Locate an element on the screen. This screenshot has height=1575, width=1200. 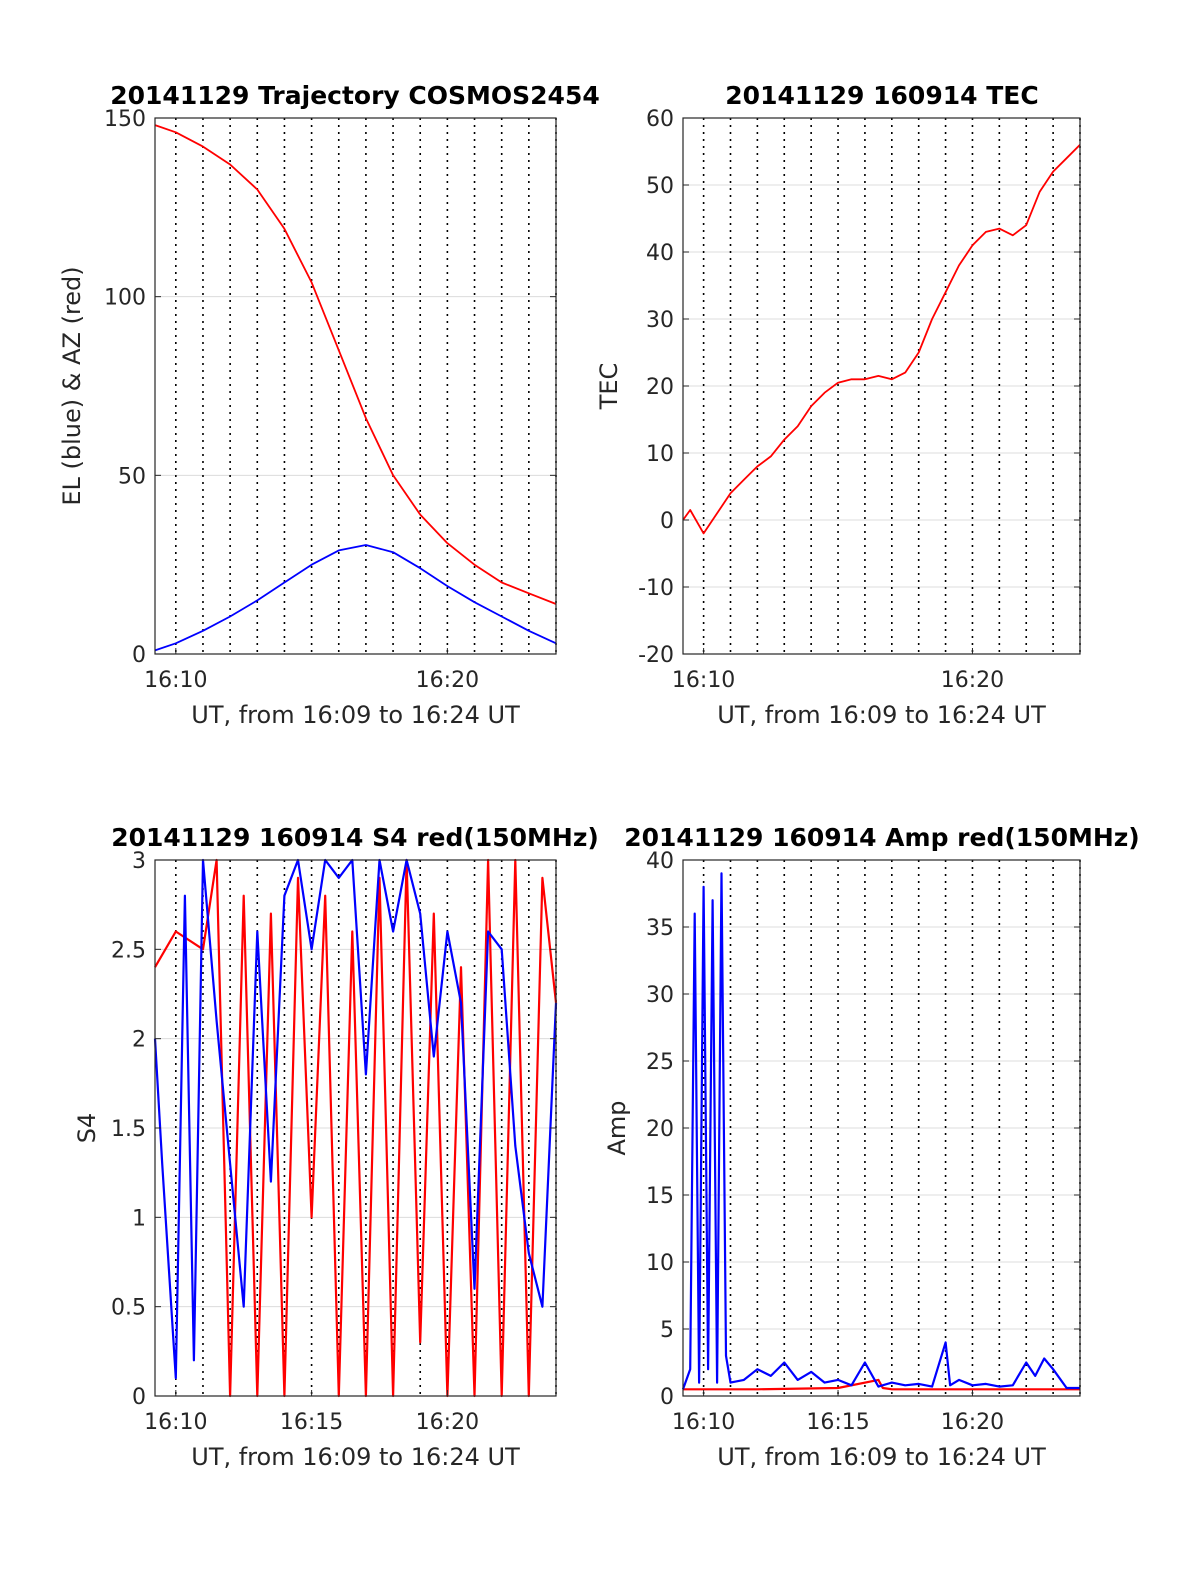
y-axis-label: EL (blue) & AZ (red) is located at coordinates (72, 385).